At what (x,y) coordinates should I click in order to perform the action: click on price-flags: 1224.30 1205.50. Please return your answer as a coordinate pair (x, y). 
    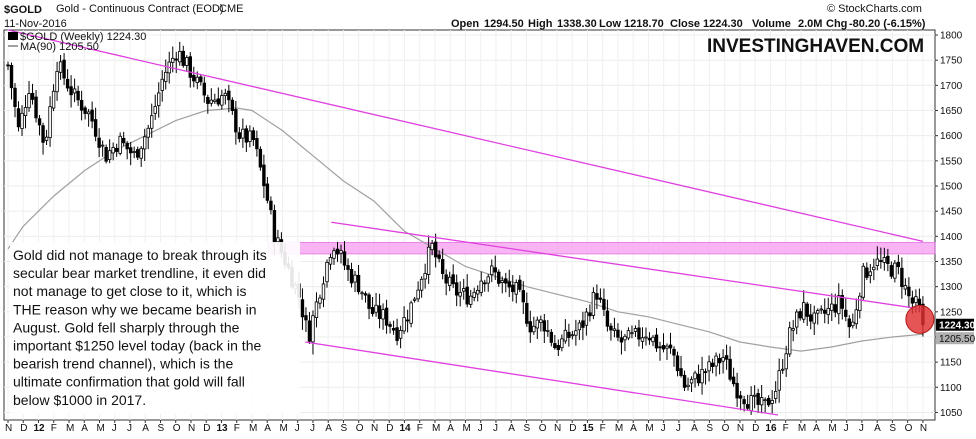
    Looking at the image, I should click on (956, 331).